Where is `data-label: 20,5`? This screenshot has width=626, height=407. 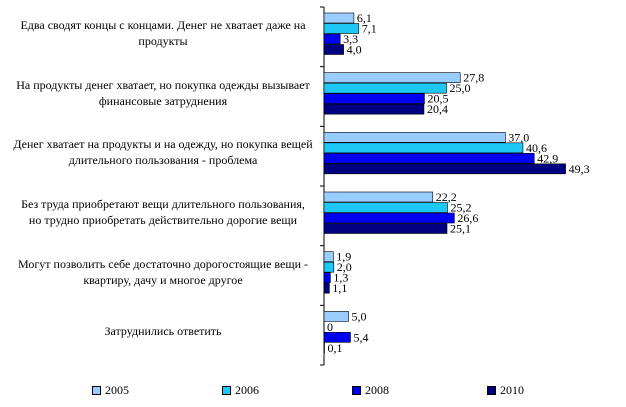
data-label: 20,5 is located at coordinates (437, 99).